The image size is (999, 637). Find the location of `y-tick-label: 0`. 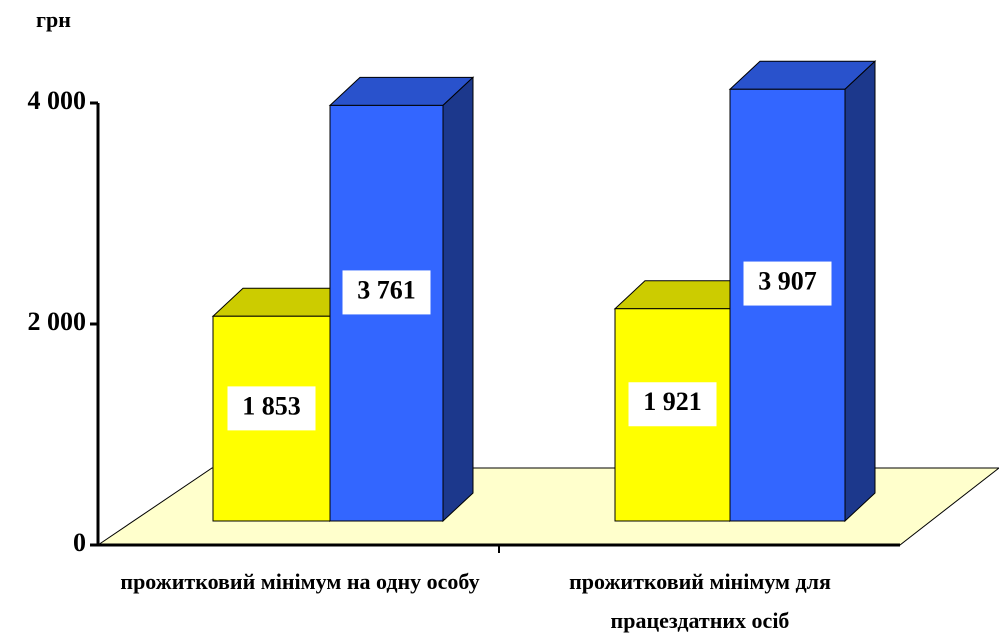

y-tick-label: 0 is located at coordinates (79, 542).